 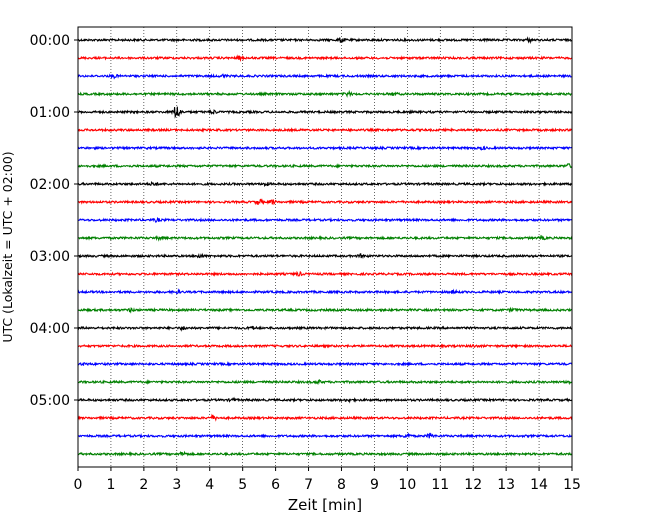 What do you see at coordinates (407, 485) in the screenshot?
I see `x-tick-label: 10` at bounding box center [407, 485].